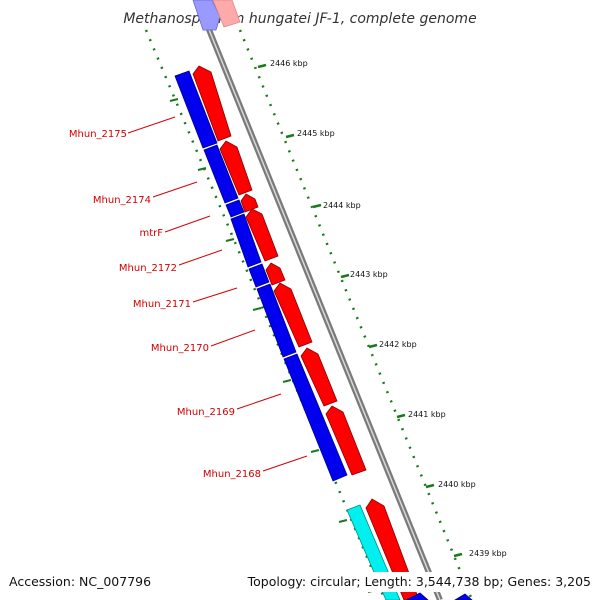 The height and width of the screenshot is (600, 600). Describe the element at coordinates (235, 208) in the screenshot. I see `gene-mtrf-reverse` at that location.